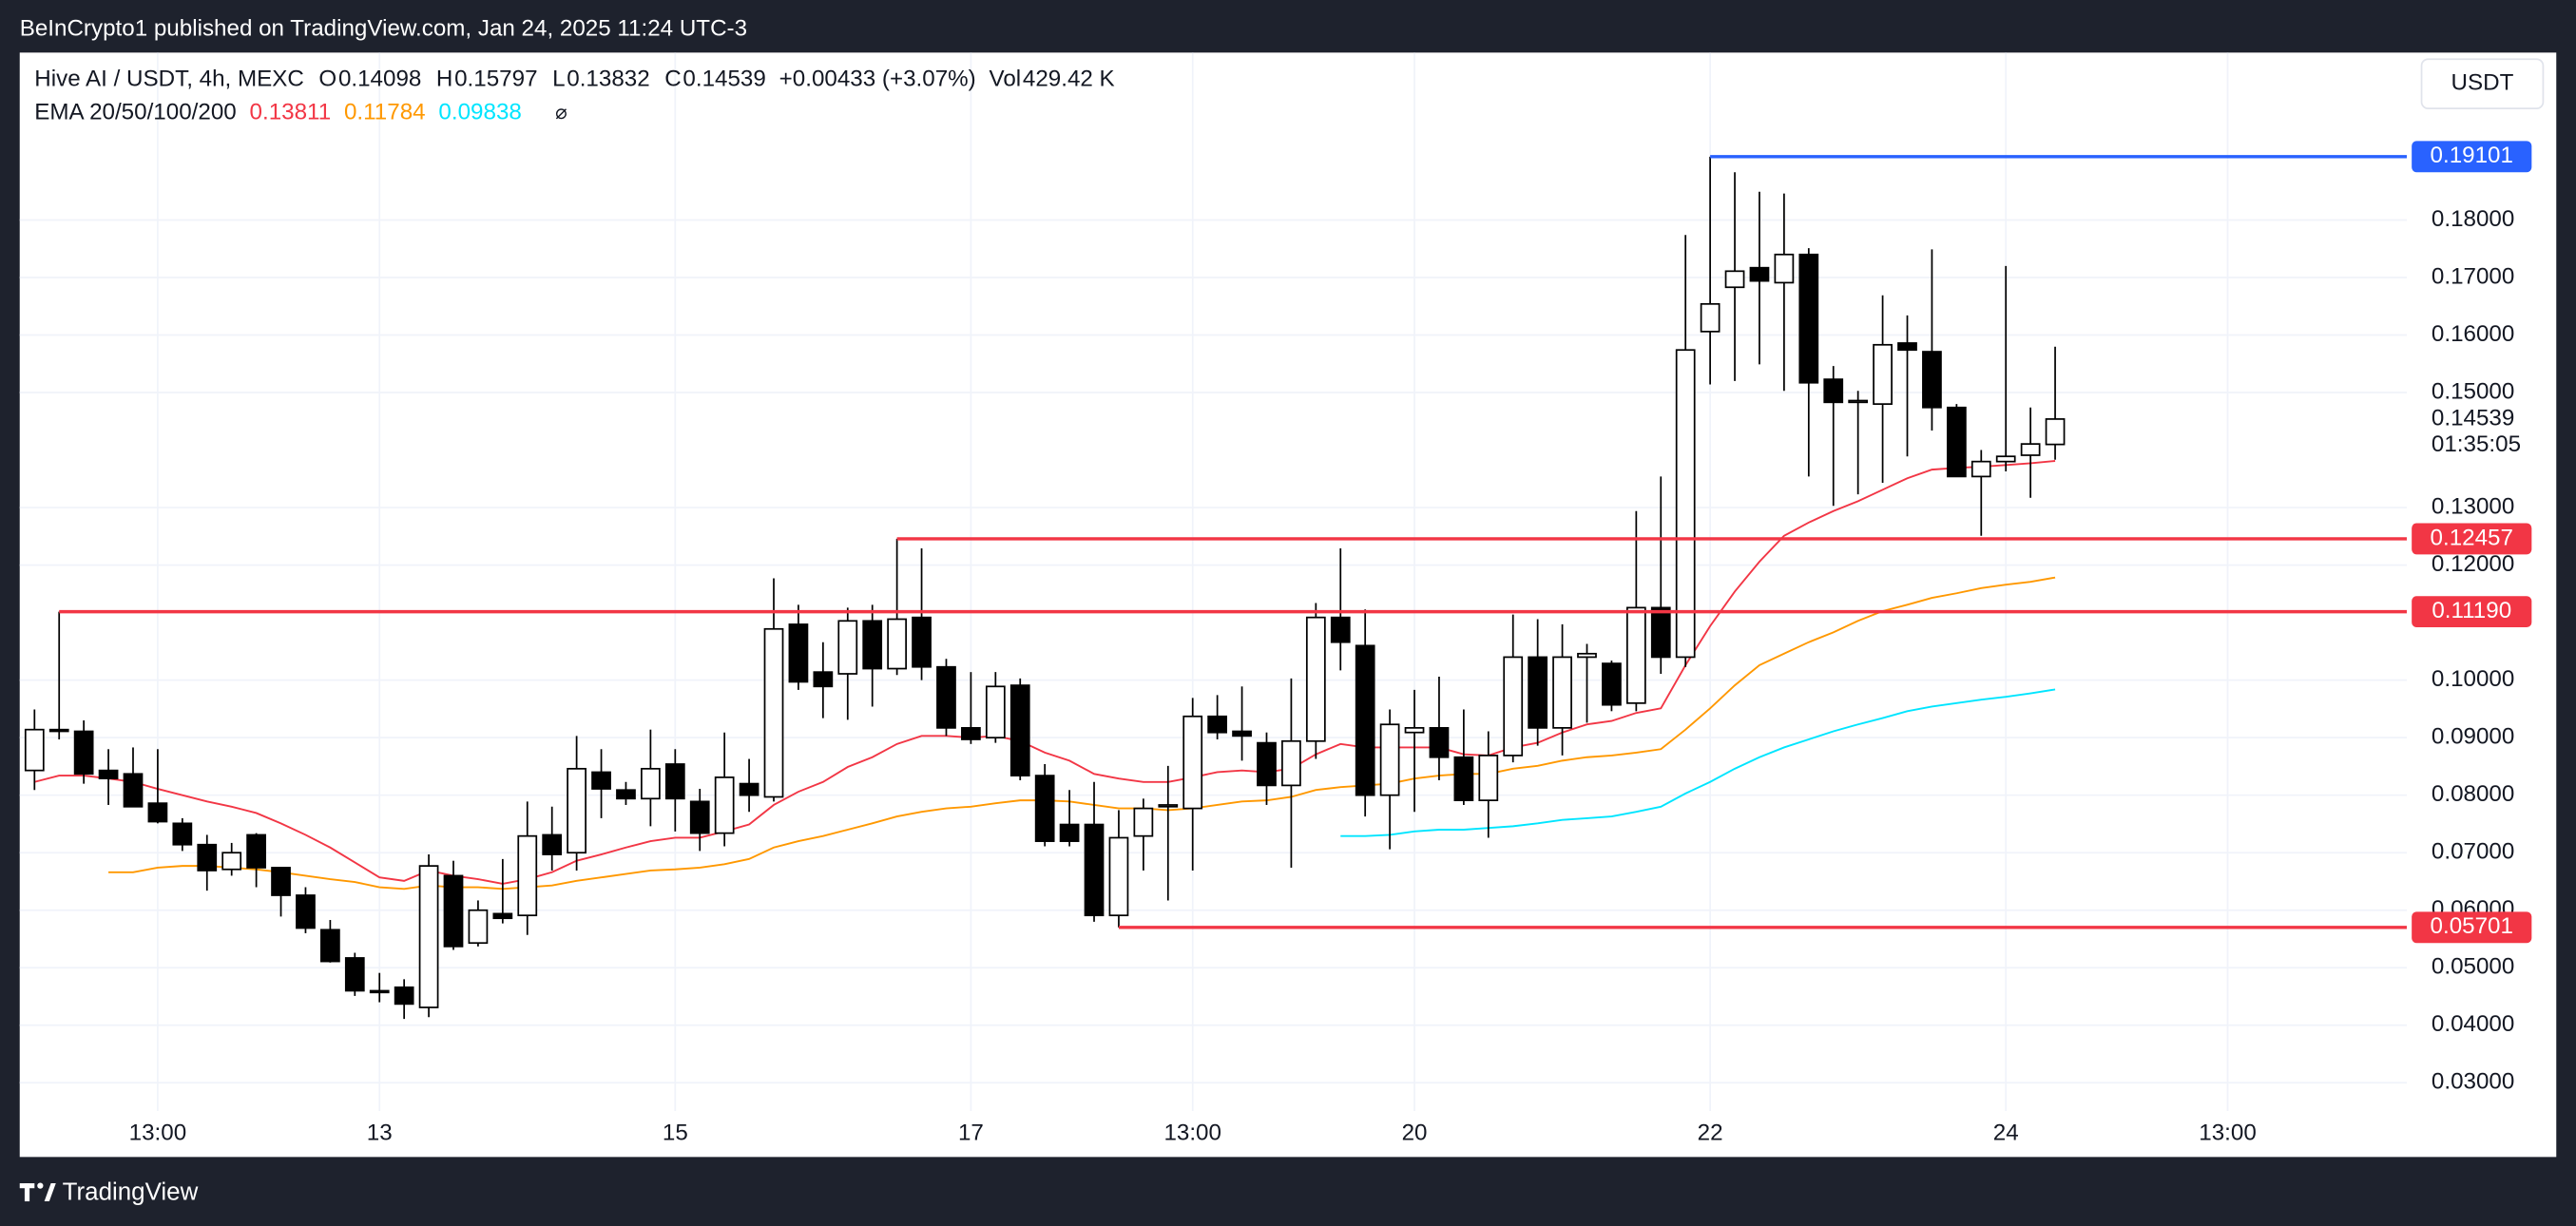  What do you see at coordinates (1415, 1134) in the screenshot?
I see `x-tick-label: 20` at bounding box center [1415, 1134].